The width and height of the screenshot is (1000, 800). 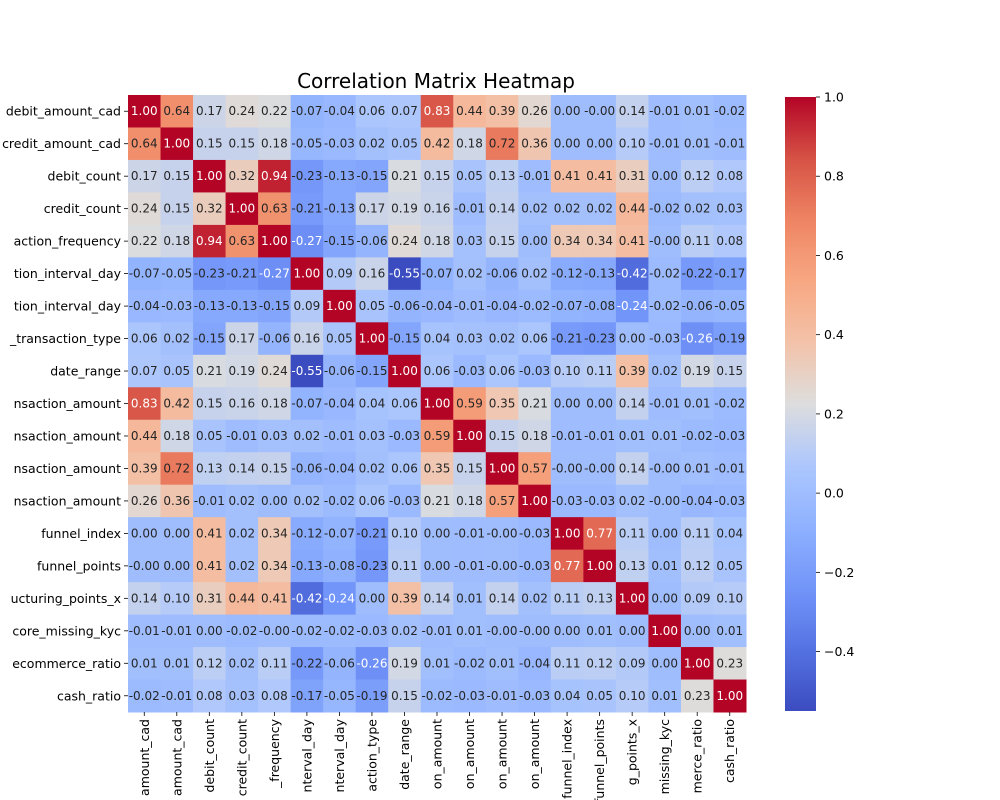 I want to click on cell-value-label: 0.42, so click(x=176, y=404).